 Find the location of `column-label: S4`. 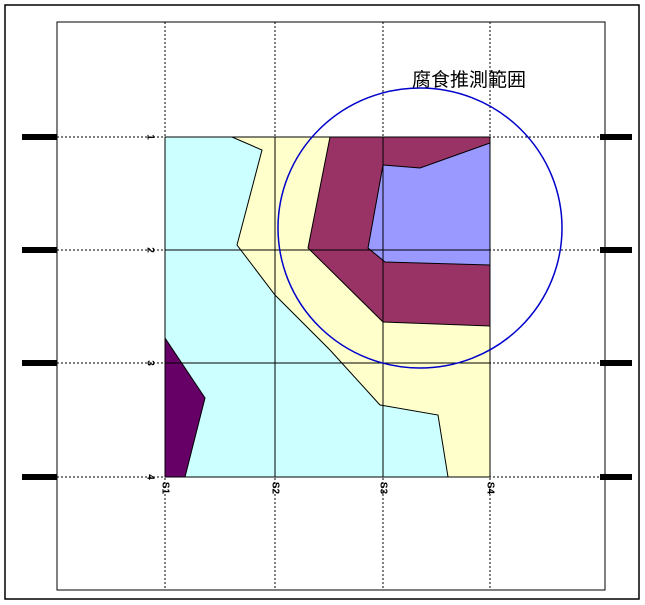

column-label: S4 is located at coordinates (489, 488).